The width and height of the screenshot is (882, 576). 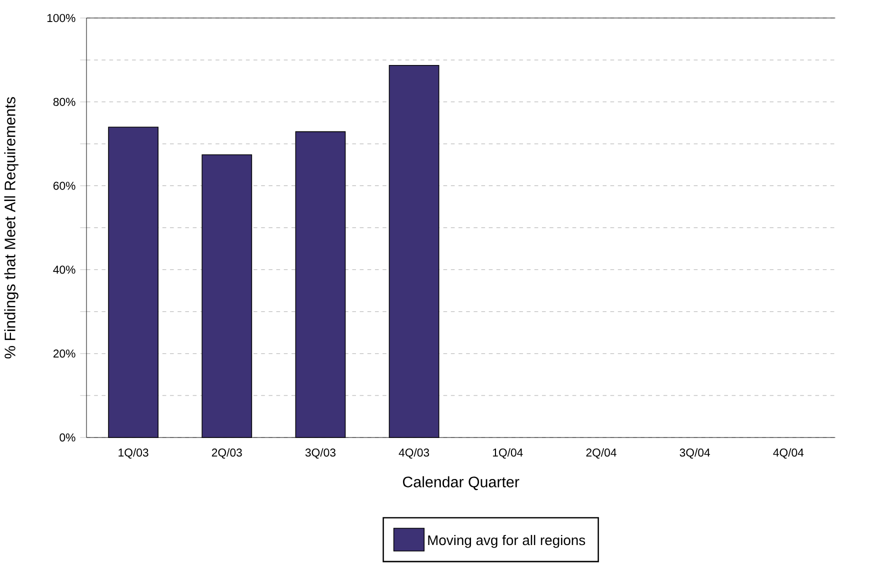 I want to click on x-tick-label: 4Q/03, so click(x=414, y=453).